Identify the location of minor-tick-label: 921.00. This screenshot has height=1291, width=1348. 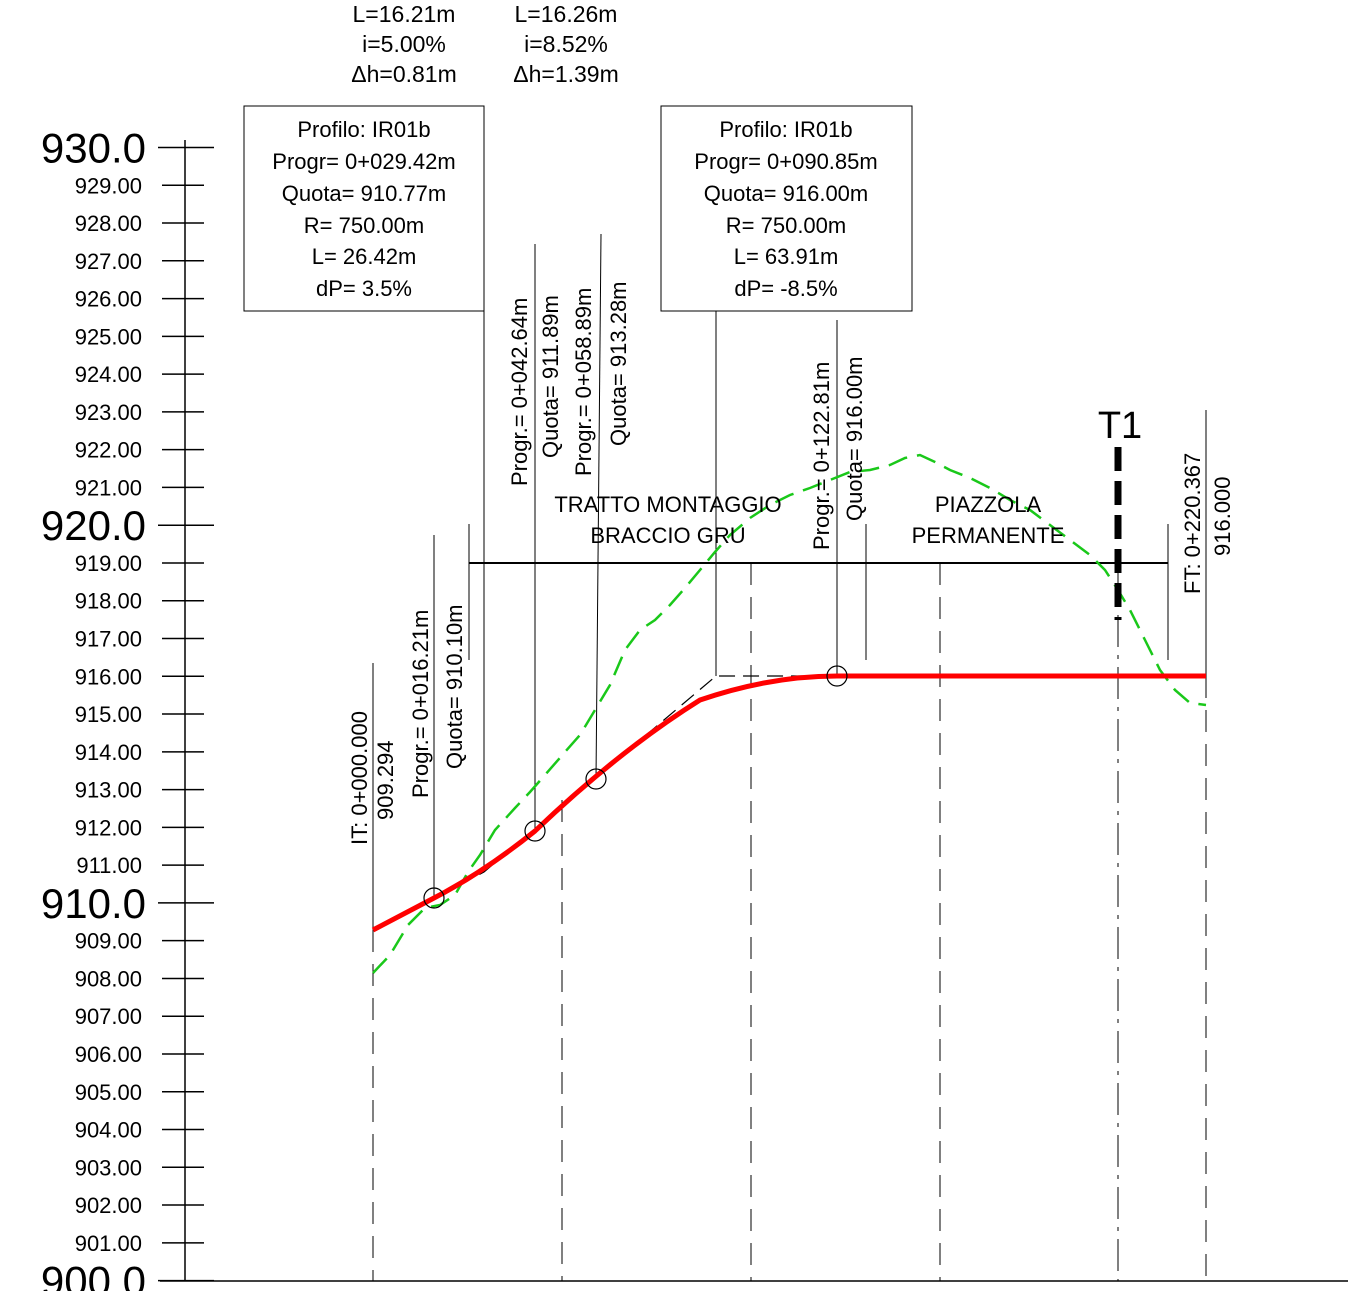
(108, 487).